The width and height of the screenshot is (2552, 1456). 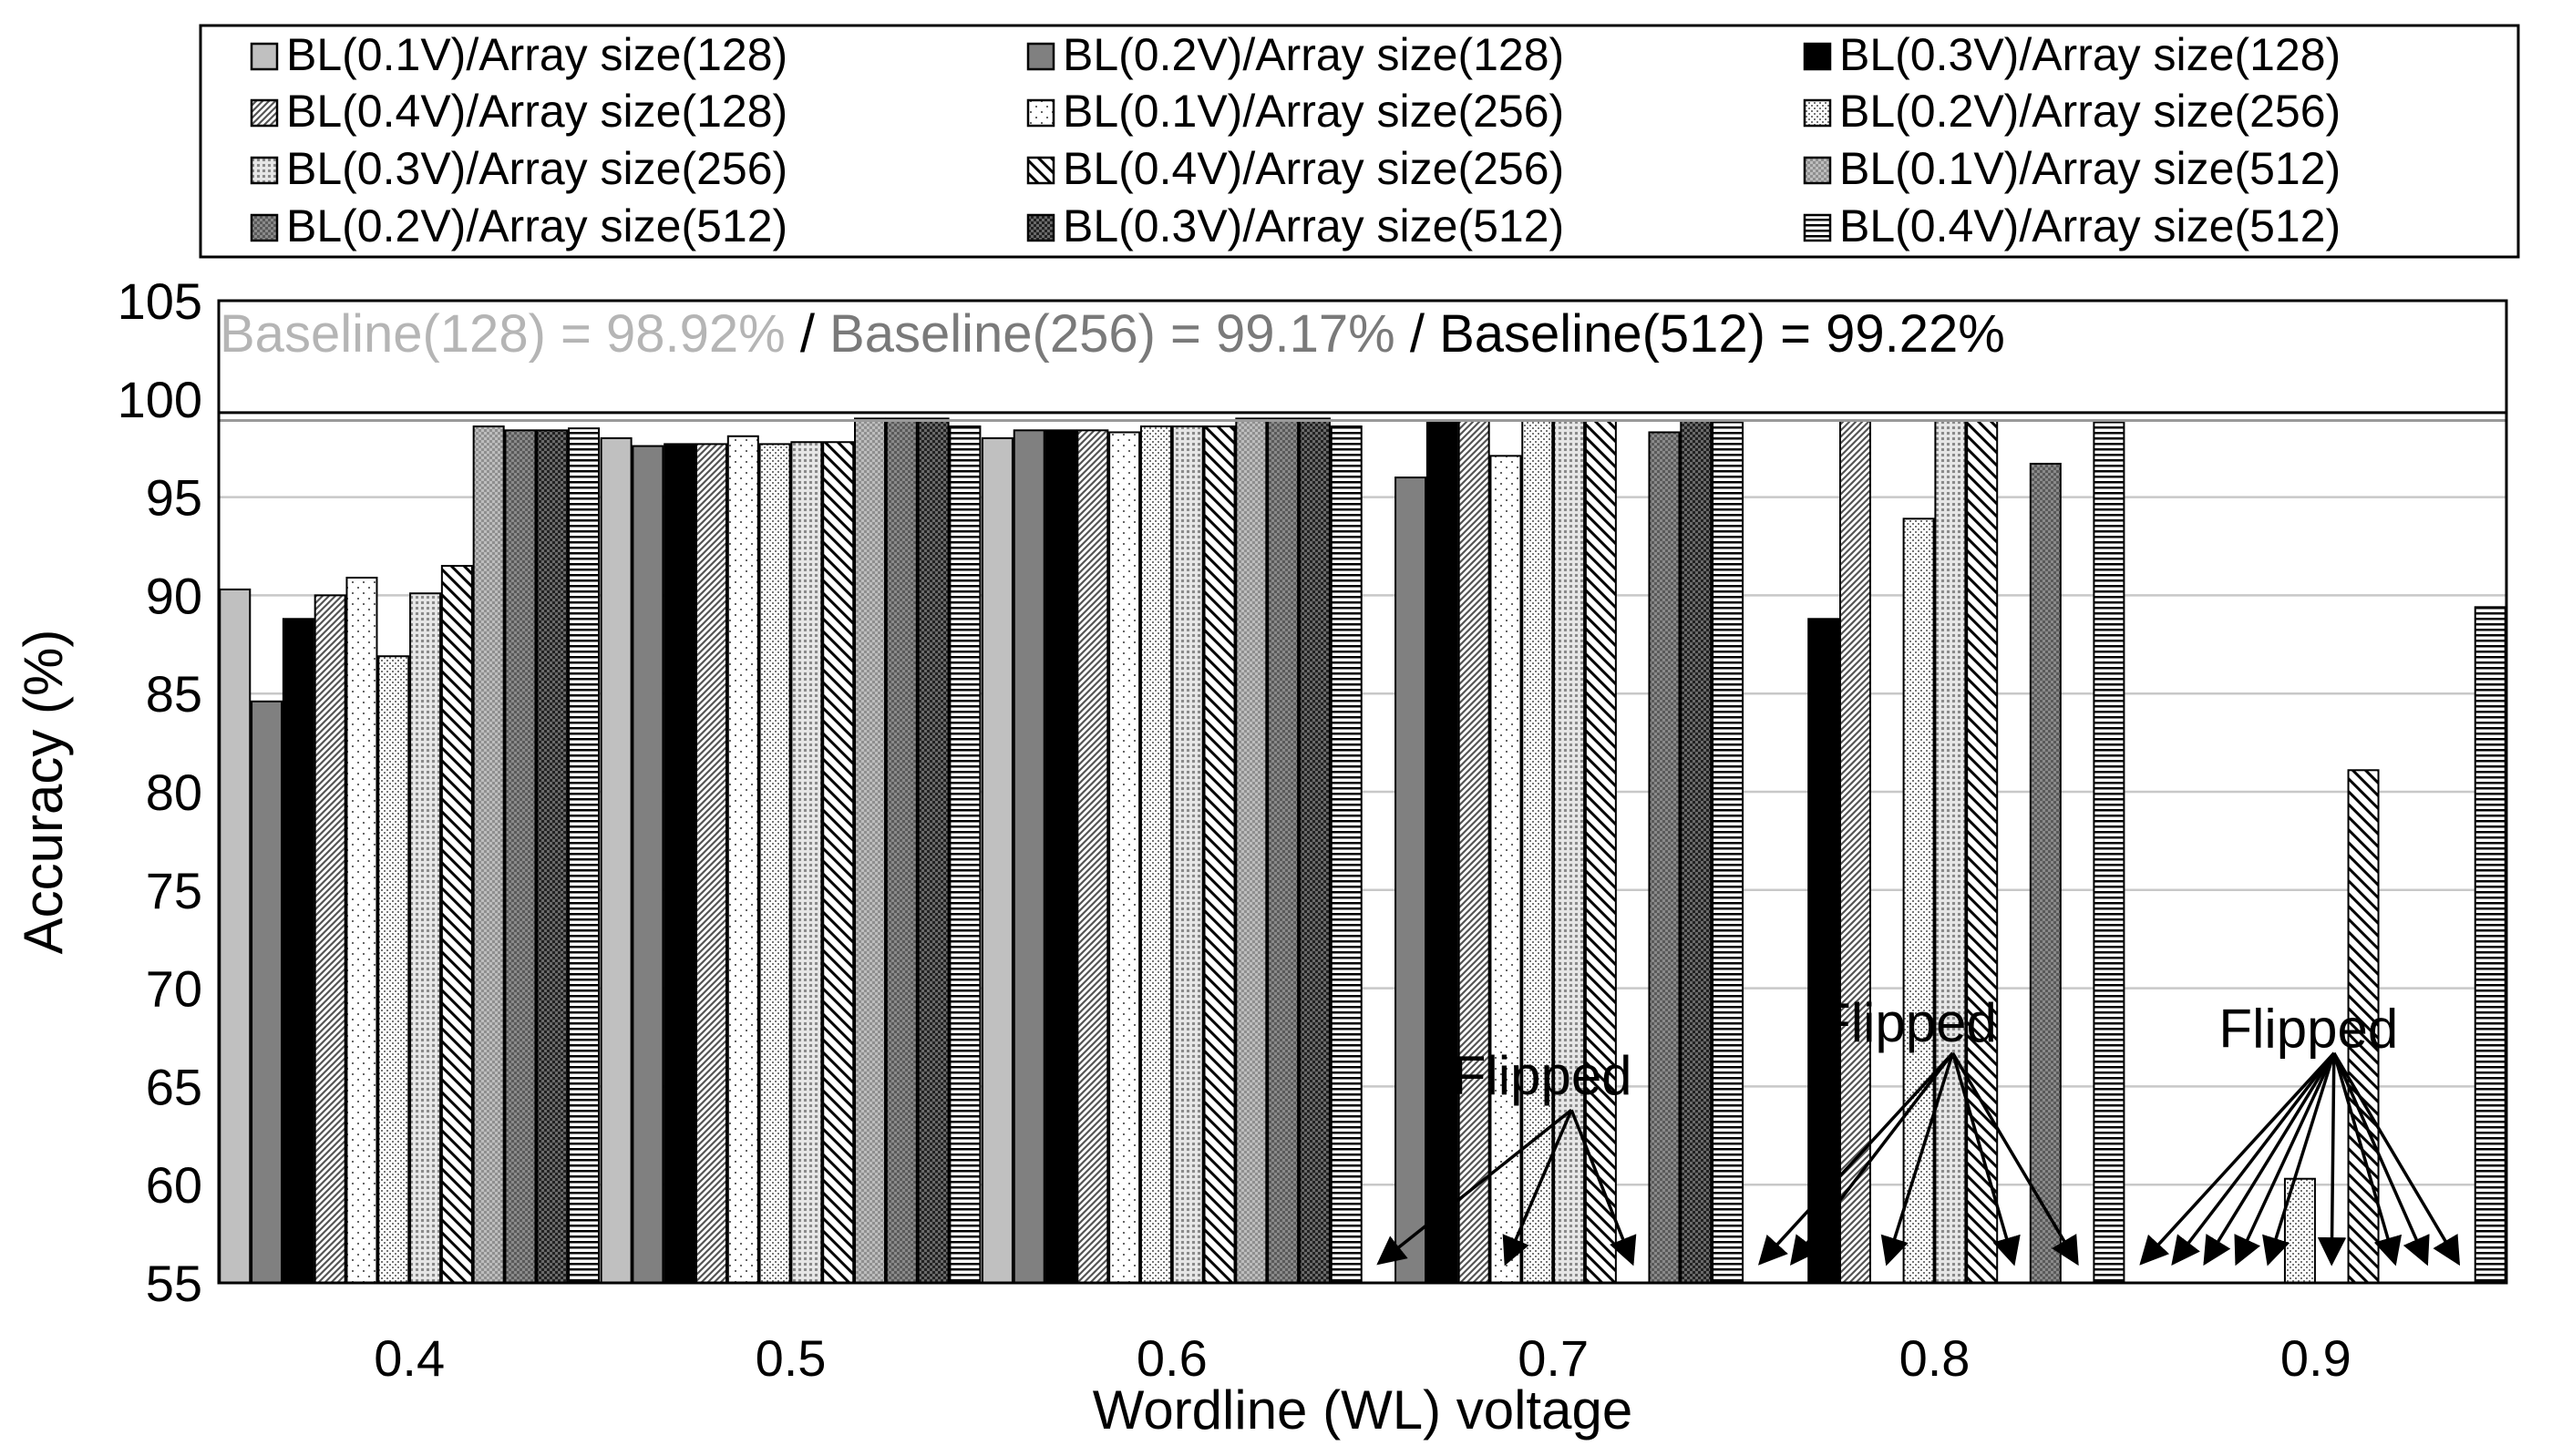 What do you see at coordinates (536, 111) in the screenshot?
I see `legend-label: BL(0.4V)/Array size(128)` at bounding box center [536, 111].